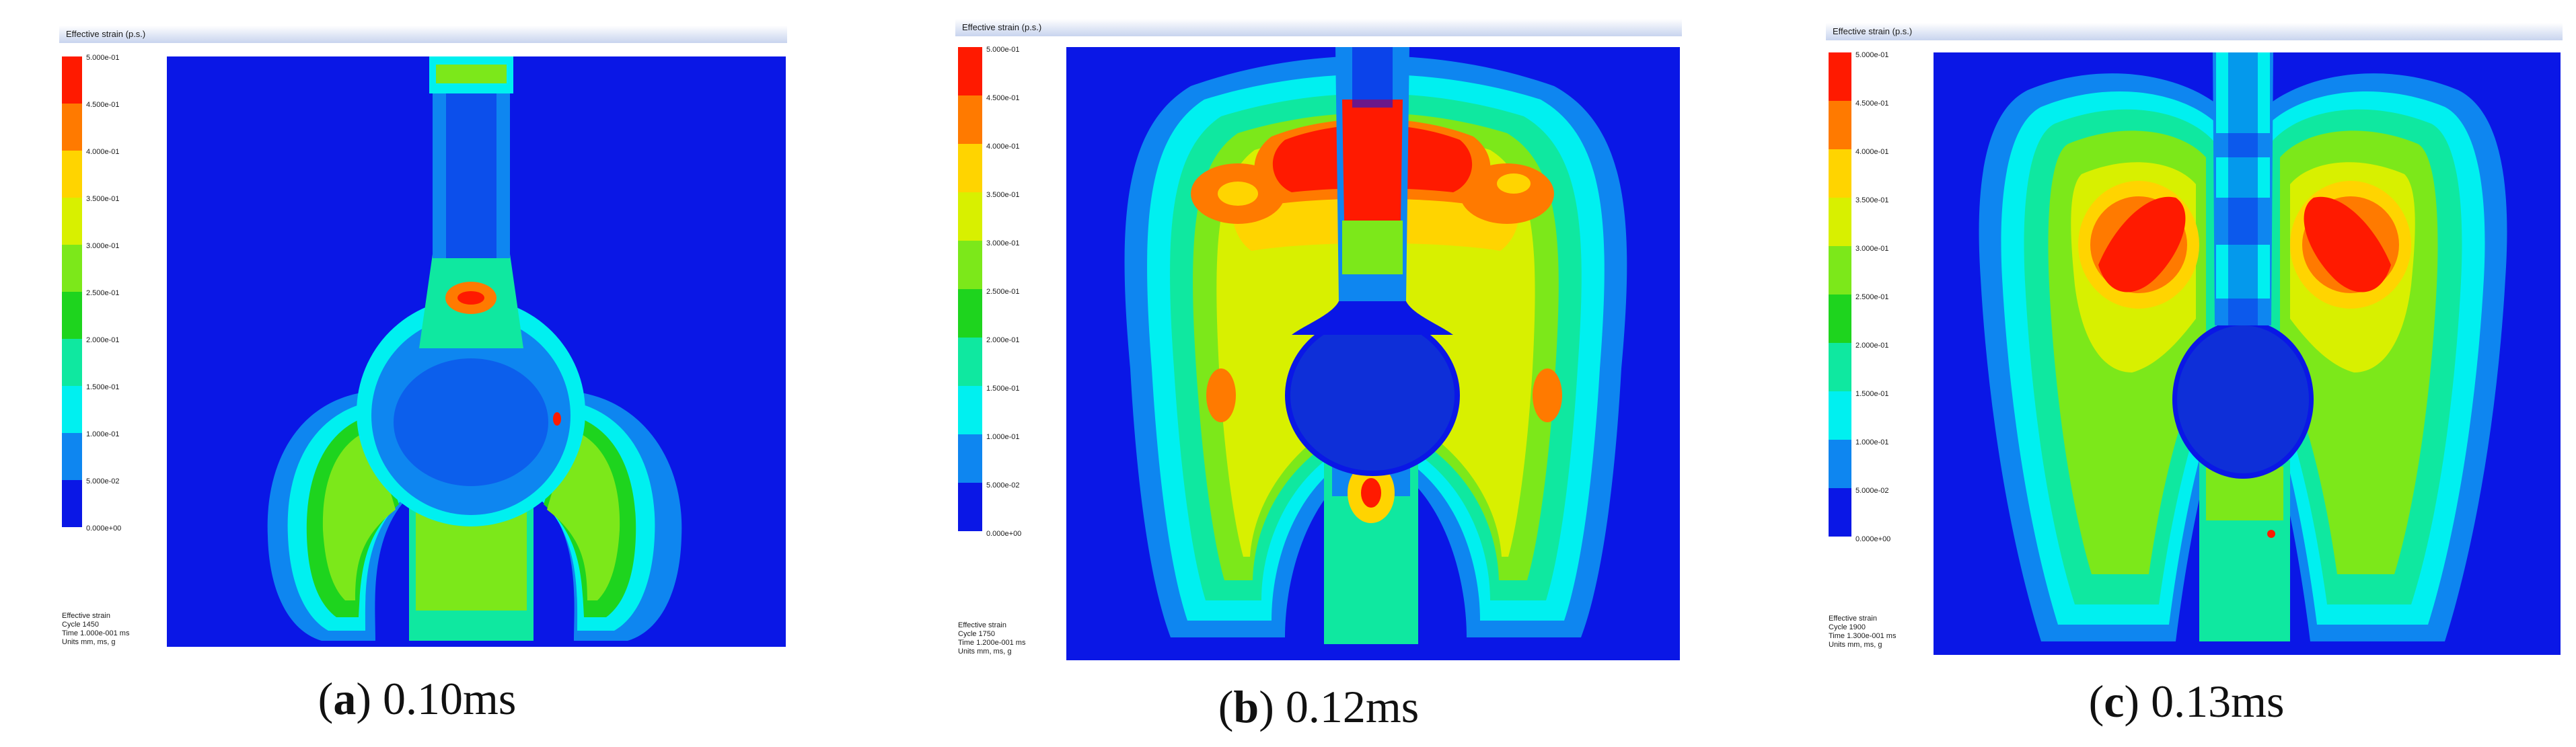 The height and width of the screenshot is (747, 2576). What do you see at coordinates (2114, 701) in the screenshot?
I see `caption-letter: c` at bounding box center [2114, 701].